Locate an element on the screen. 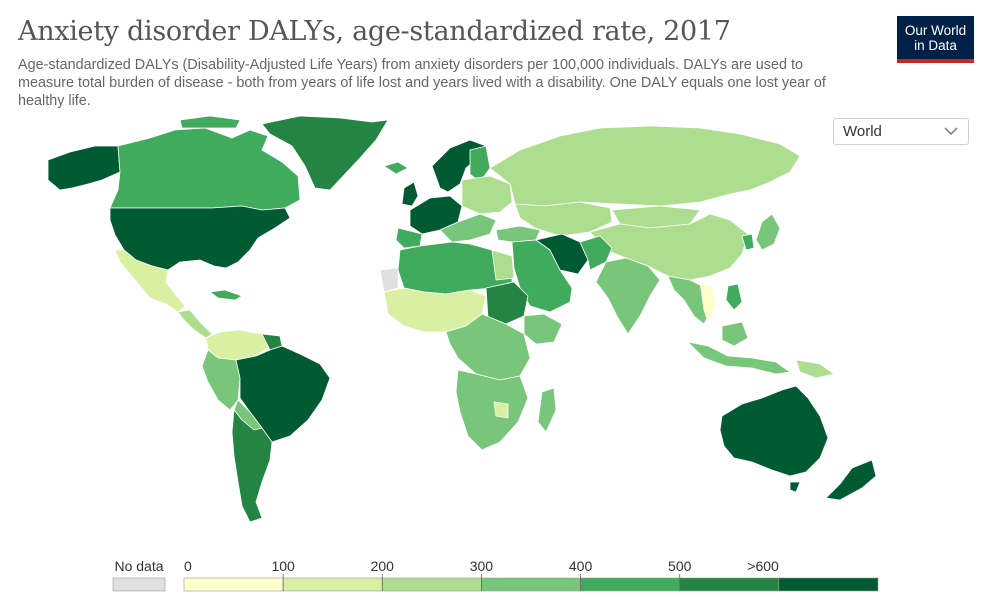 Image resolution: width=993 pixels, height=608 pixels. map-region-uk is located at coordinates (410, 194).